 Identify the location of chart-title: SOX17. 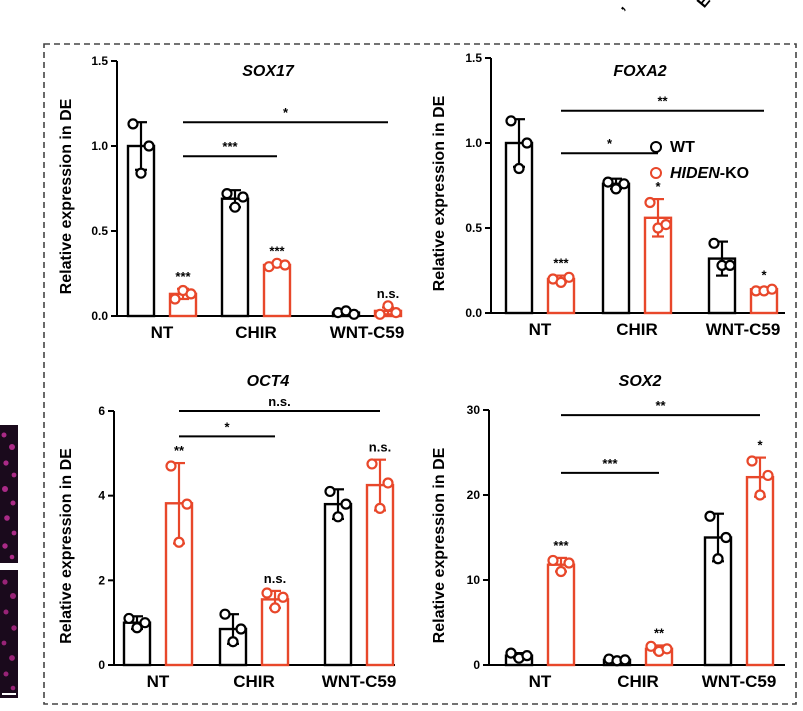
(268, 71).